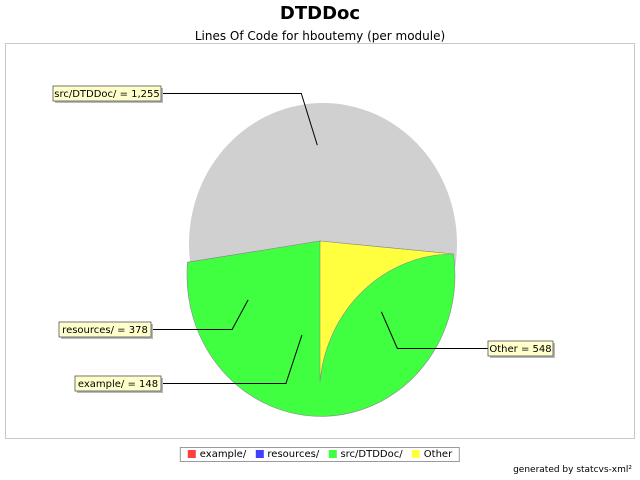 The image size is (640, 480). I want to click on callout-label-src-dtddoc: src/DTDDoc/ = 1,255, so click(107, 94).